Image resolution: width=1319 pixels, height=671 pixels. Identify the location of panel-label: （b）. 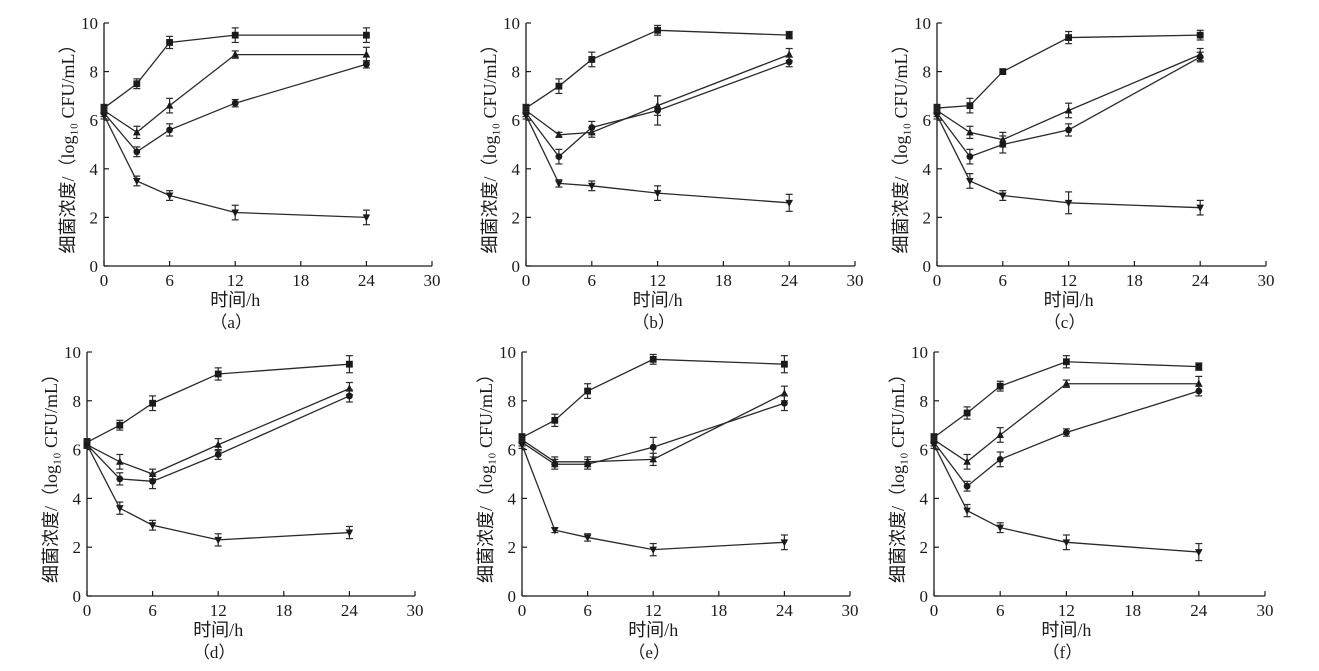
(653, 322).